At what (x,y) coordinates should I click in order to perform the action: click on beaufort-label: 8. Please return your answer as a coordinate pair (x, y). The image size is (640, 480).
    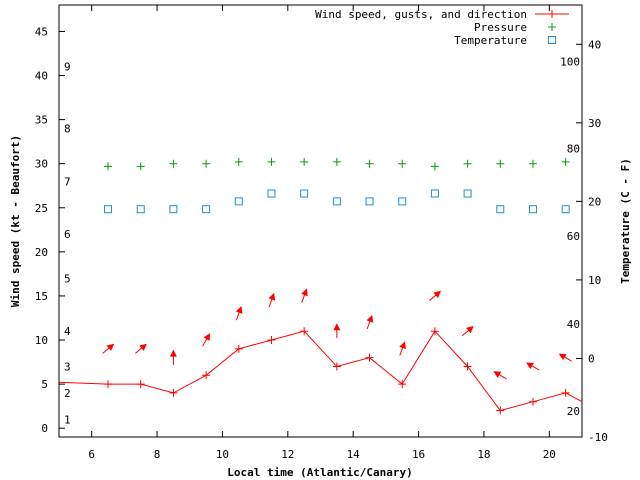
    Looking at the image, I should click on (67, 128).